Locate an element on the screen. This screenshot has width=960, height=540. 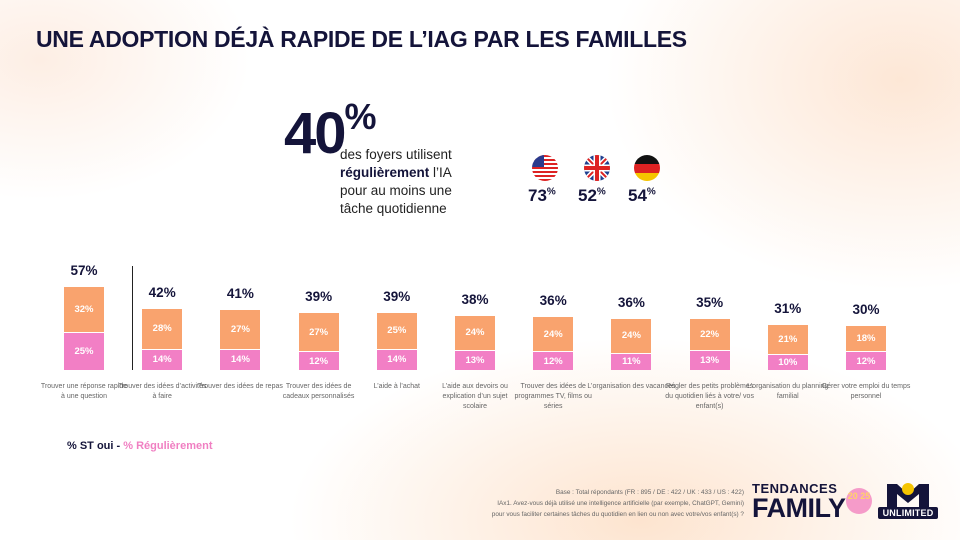
bar-segment-regulierement: 11% is located at coordinates (631, 361).